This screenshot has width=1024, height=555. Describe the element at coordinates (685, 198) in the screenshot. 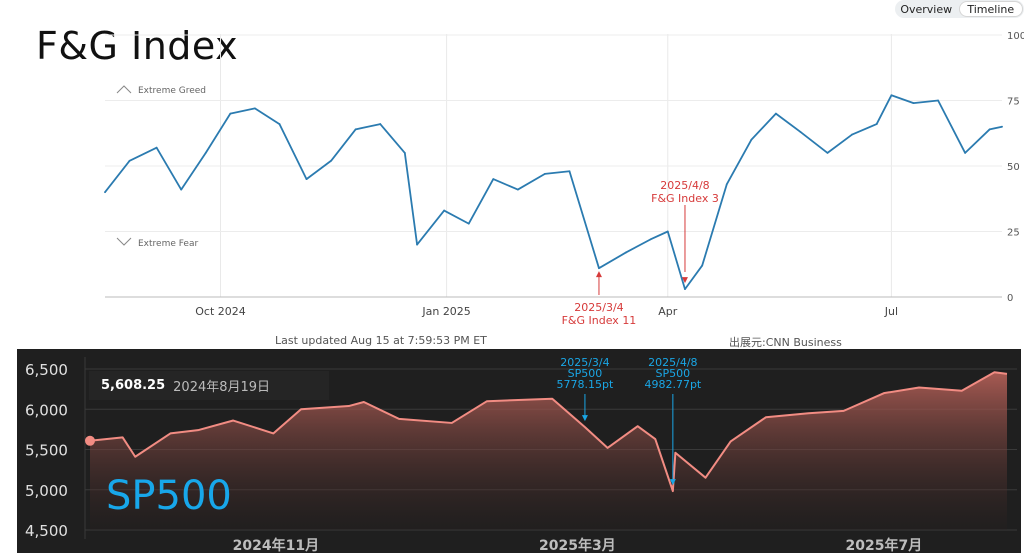

I see `fg-annotation-label: F&G Index 3` at that location.